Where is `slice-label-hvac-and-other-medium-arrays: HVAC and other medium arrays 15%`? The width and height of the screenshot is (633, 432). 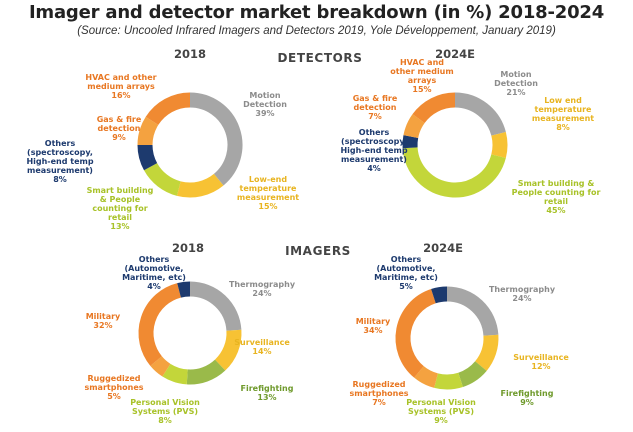 slice-label-hvac-and-other-medium-arrays: HVAC and other medium arrays 15% is located at coordinates (421, 76).